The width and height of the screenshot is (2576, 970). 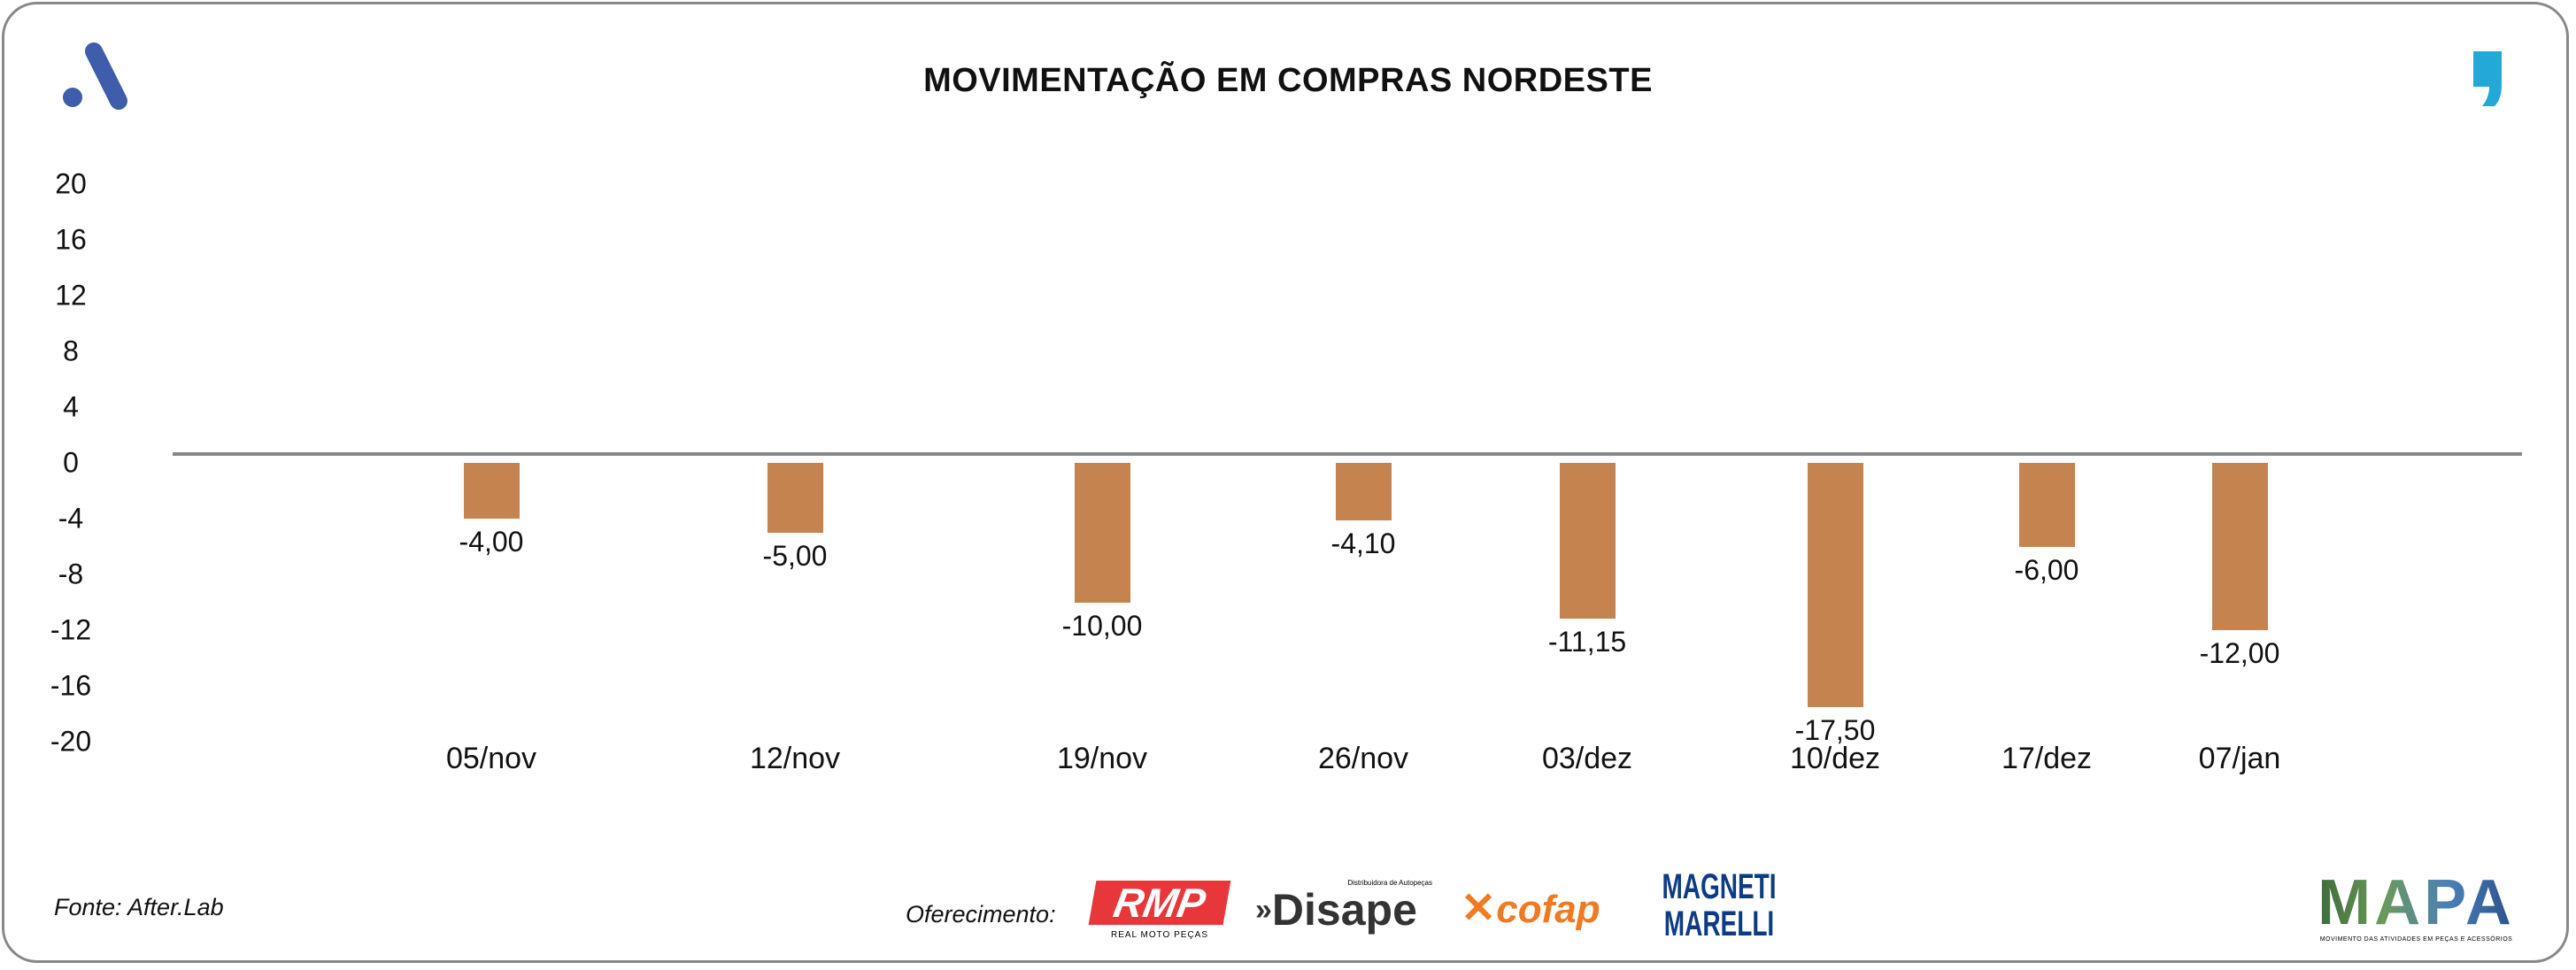 I want to click on x-tick-label: 12/nov, so click(x=795, y=758).